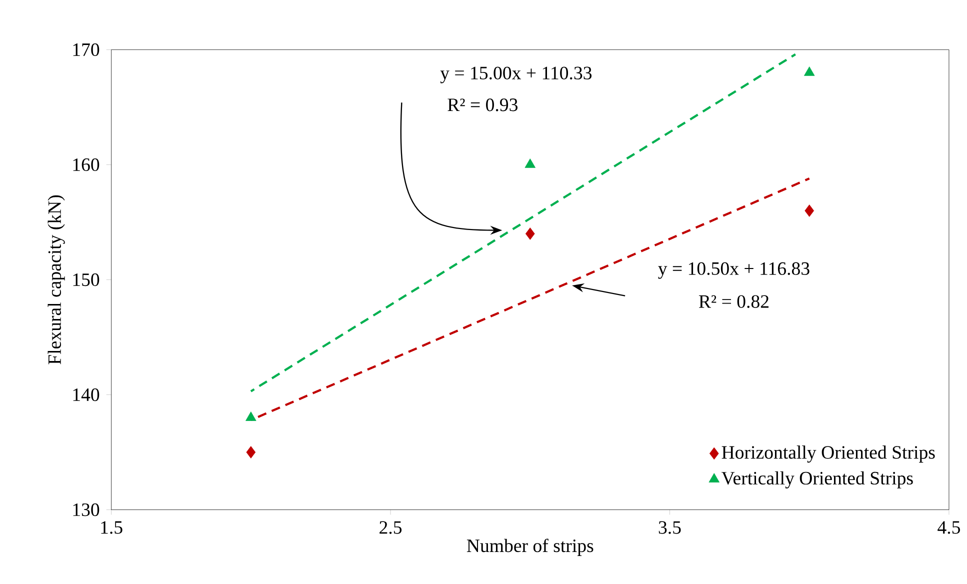  I want to click on x-tick-label: 4.5, so click(949, 527).